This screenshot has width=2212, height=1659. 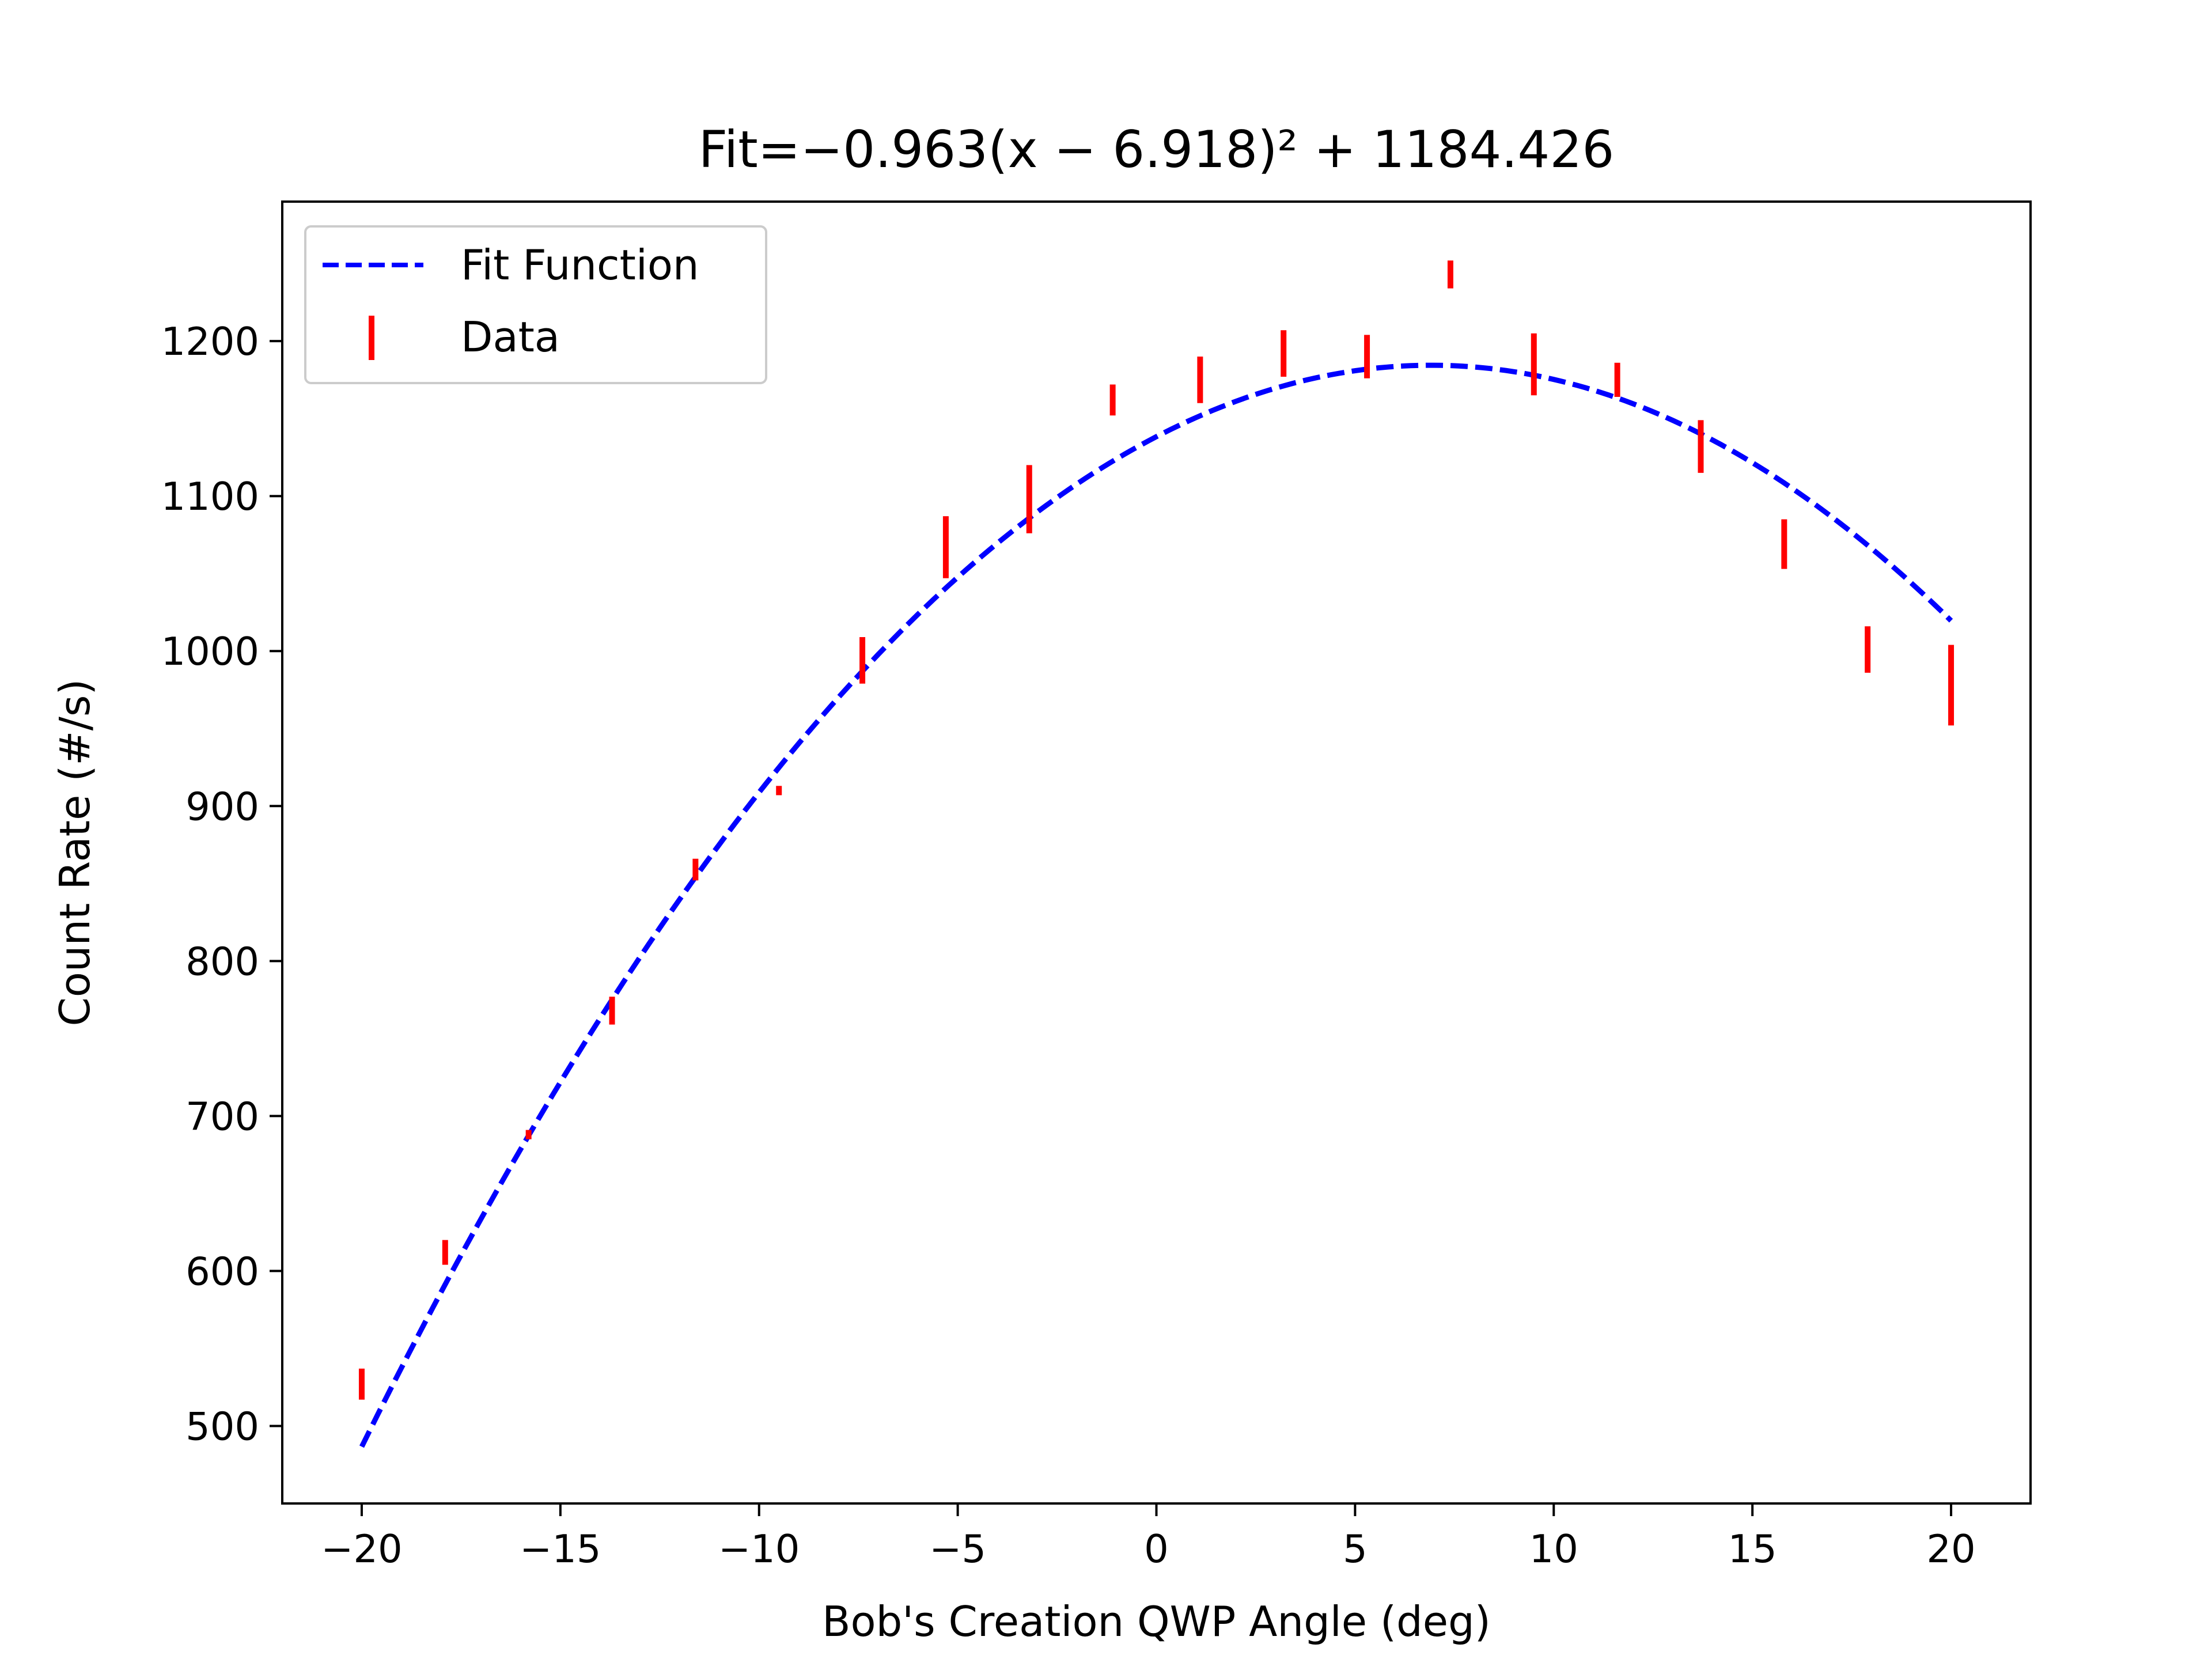 What do you see at coordinates (210, 341) in the screenshot?
I see `y-tick-label: 1200` at bounding box center [210, 341].